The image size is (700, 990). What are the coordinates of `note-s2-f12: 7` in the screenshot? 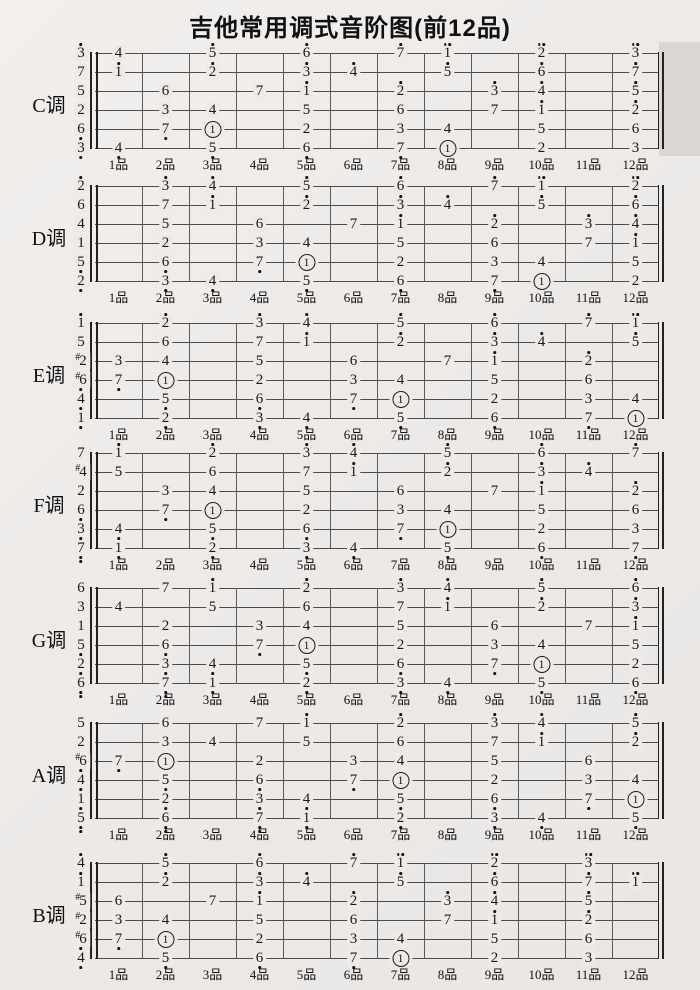 It's located at (635, 71).